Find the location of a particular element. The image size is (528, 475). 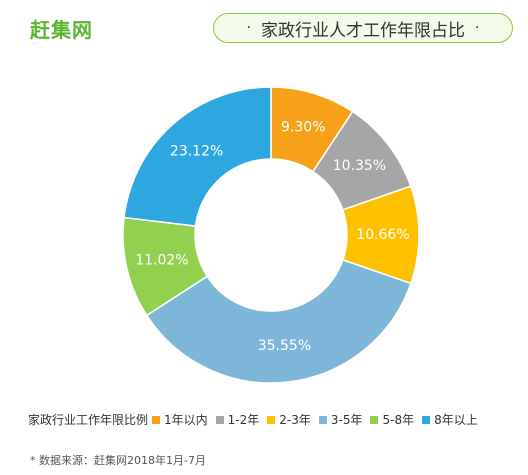

chart-title: 家政行业人才工作年限占比 is located at coordinates (363, 30).